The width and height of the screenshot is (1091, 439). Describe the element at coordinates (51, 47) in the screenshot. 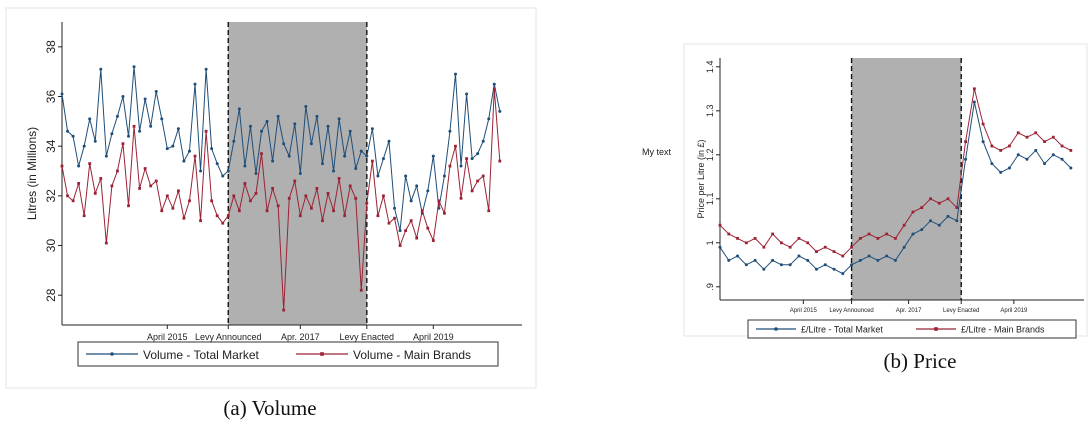

I see `y-tick-label: 38` at that location.